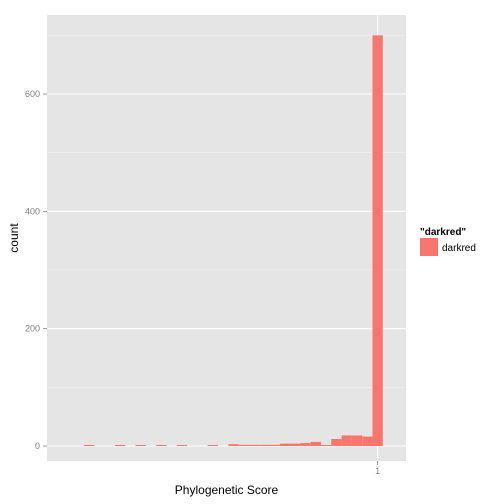  What do you see at coordinates (429, 247) in the screenshot?
I see `legend-key` at bounding box center [429, 247].